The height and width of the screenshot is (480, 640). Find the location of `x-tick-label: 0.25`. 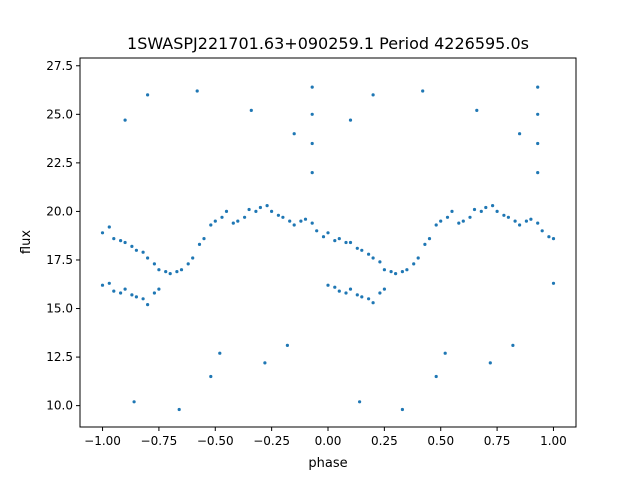

x-tick-label: 0.25 is located at coordinates (384, 441).